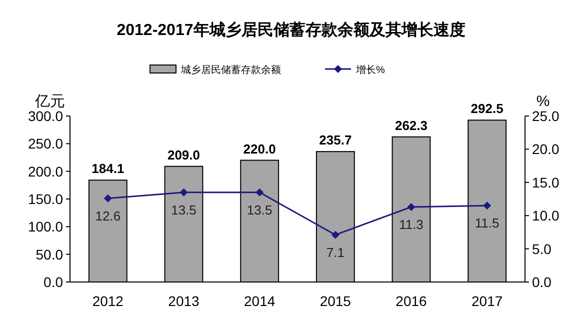  Describe the element at coordinates (370, 70) in the screenshot. I see `legend-label: 增长%` at that location.